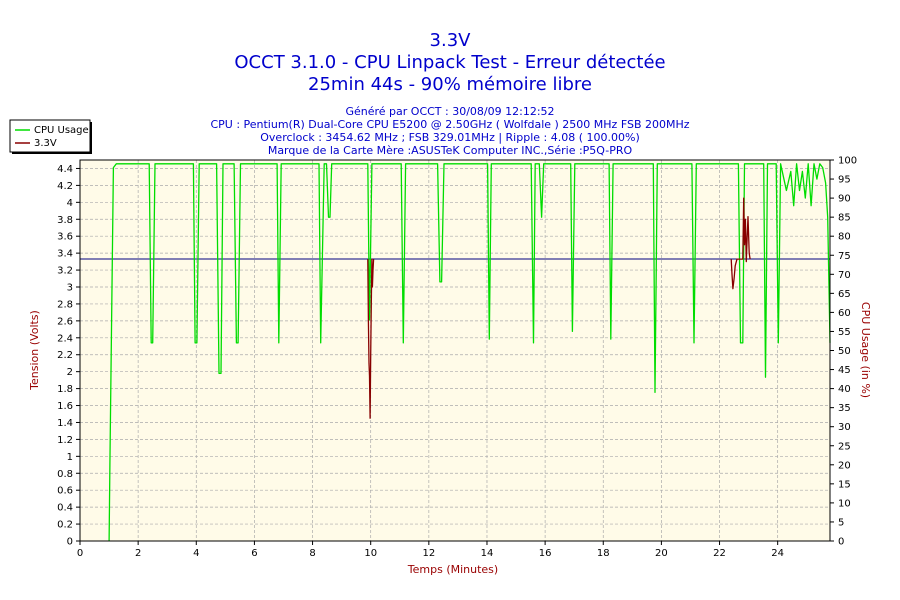 This screenshot has width=900, height=600. I want to click on y-right-tick-label: 25, so click(844, 446).